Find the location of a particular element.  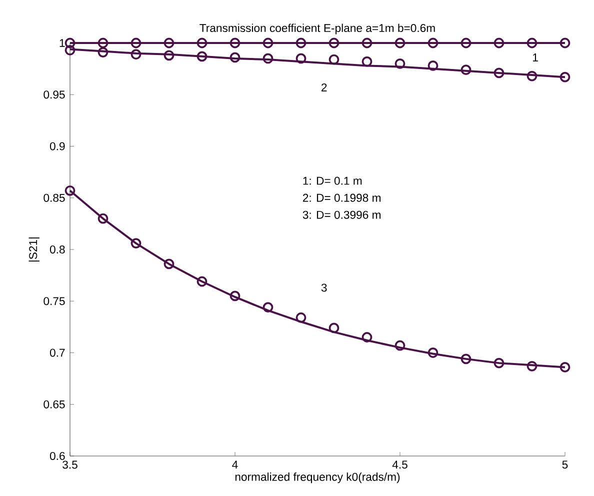

x-axis-title: normalized frequency k0(rads/m) is located at coordinates (317, 478).